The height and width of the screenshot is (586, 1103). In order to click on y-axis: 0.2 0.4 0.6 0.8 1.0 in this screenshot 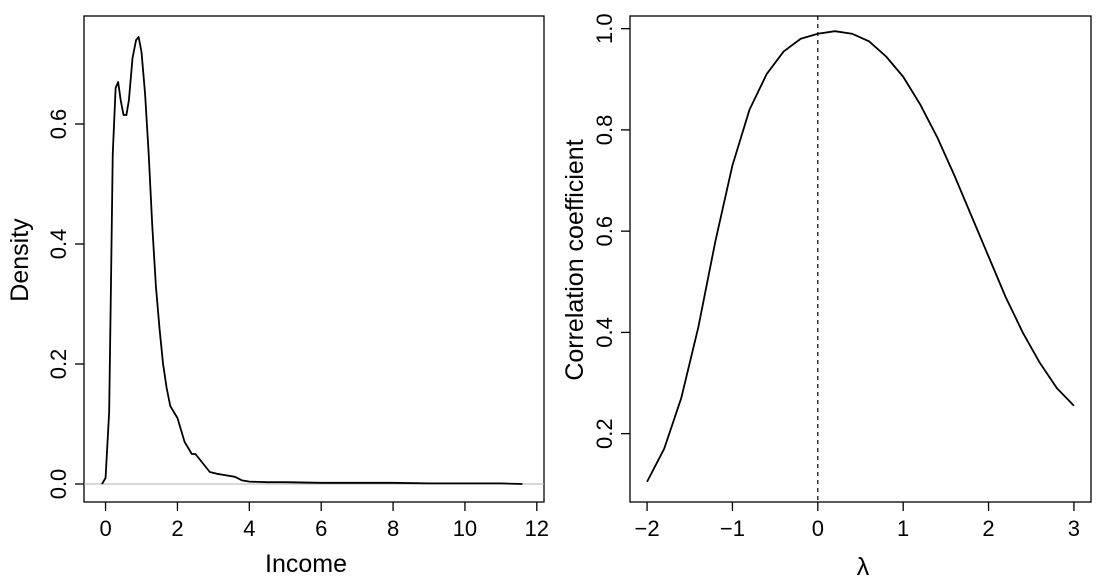, I will do `click(611, 231)`.